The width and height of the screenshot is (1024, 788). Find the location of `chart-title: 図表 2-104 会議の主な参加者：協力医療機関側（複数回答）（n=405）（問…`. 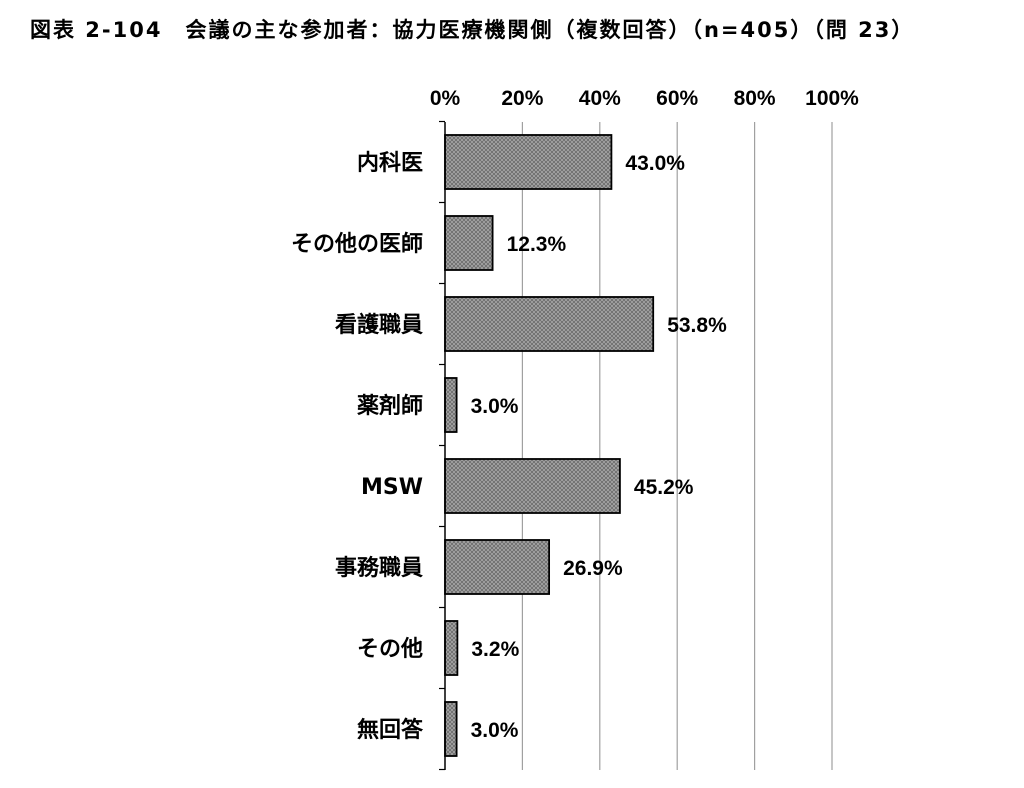

chart-title: 図表 2-104 会議の主な参加者：協力医療機関側（複数回答）（n=405）（問… is located at coordinates (472, 30).